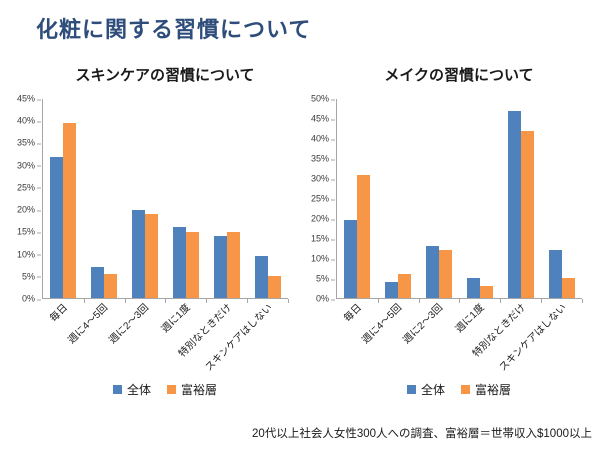 The image size is (600, 450). What do you see at coordinates (323, 98) in the screenshot?
I see `y-axis-label: 50%` at bounding box center [323, 98].